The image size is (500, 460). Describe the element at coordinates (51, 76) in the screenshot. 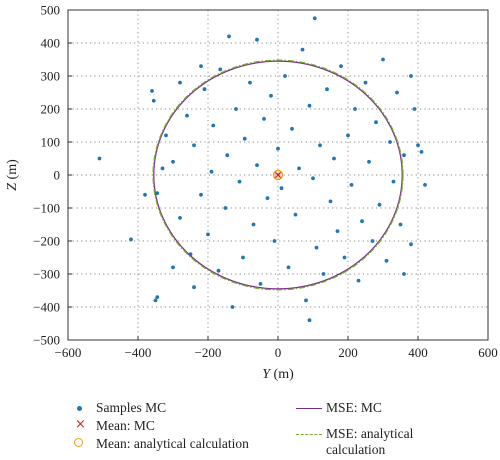

I see `y-tick-label: 300` at that location.